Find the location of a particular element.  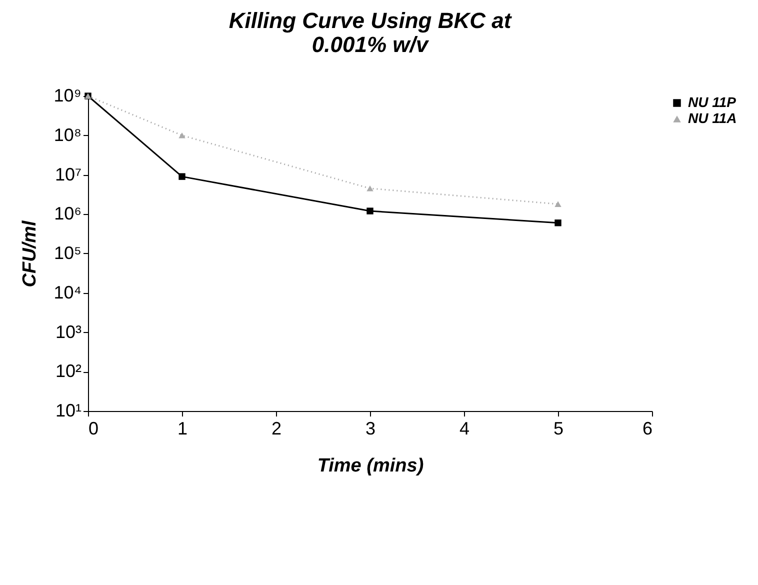

y-tick-label: 10¹ is located at coordinates (68, 410).